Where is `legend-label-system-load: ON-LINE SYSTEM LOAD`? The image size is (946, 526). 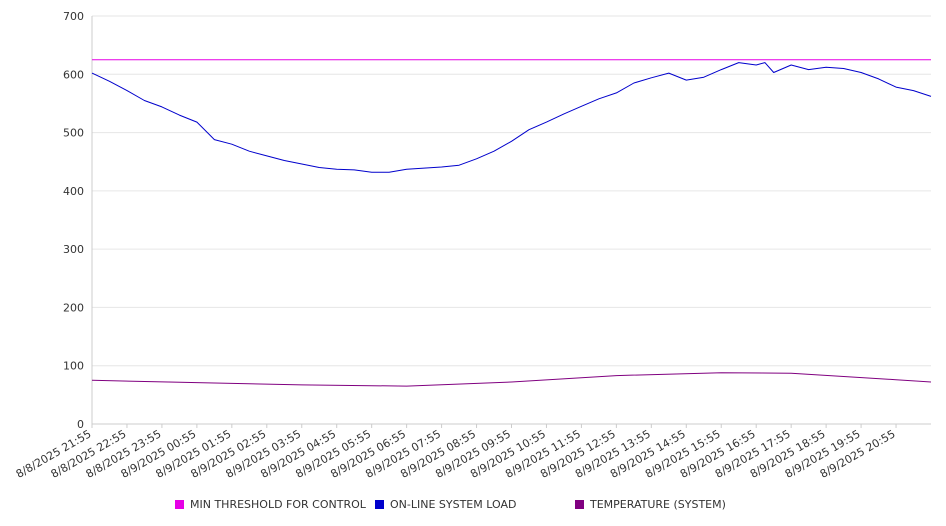 legend-label-system-load: ON-LINE SYSTEM LOAD is located at coordinates (453, 504).